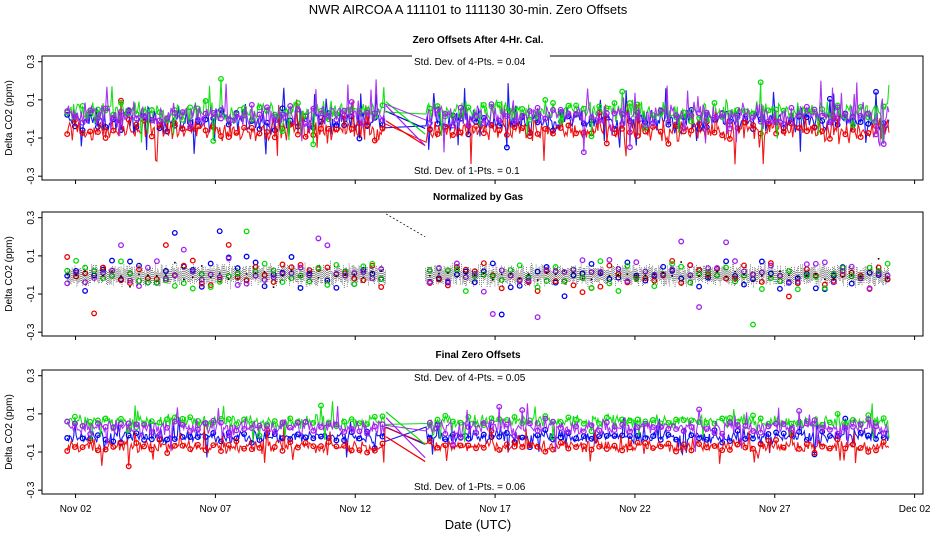 The width and height of the screenshot is (936, 540). Describe the element at coordinates (405, 133) in the screenshot. I see `gap-bridge-line` at that location.